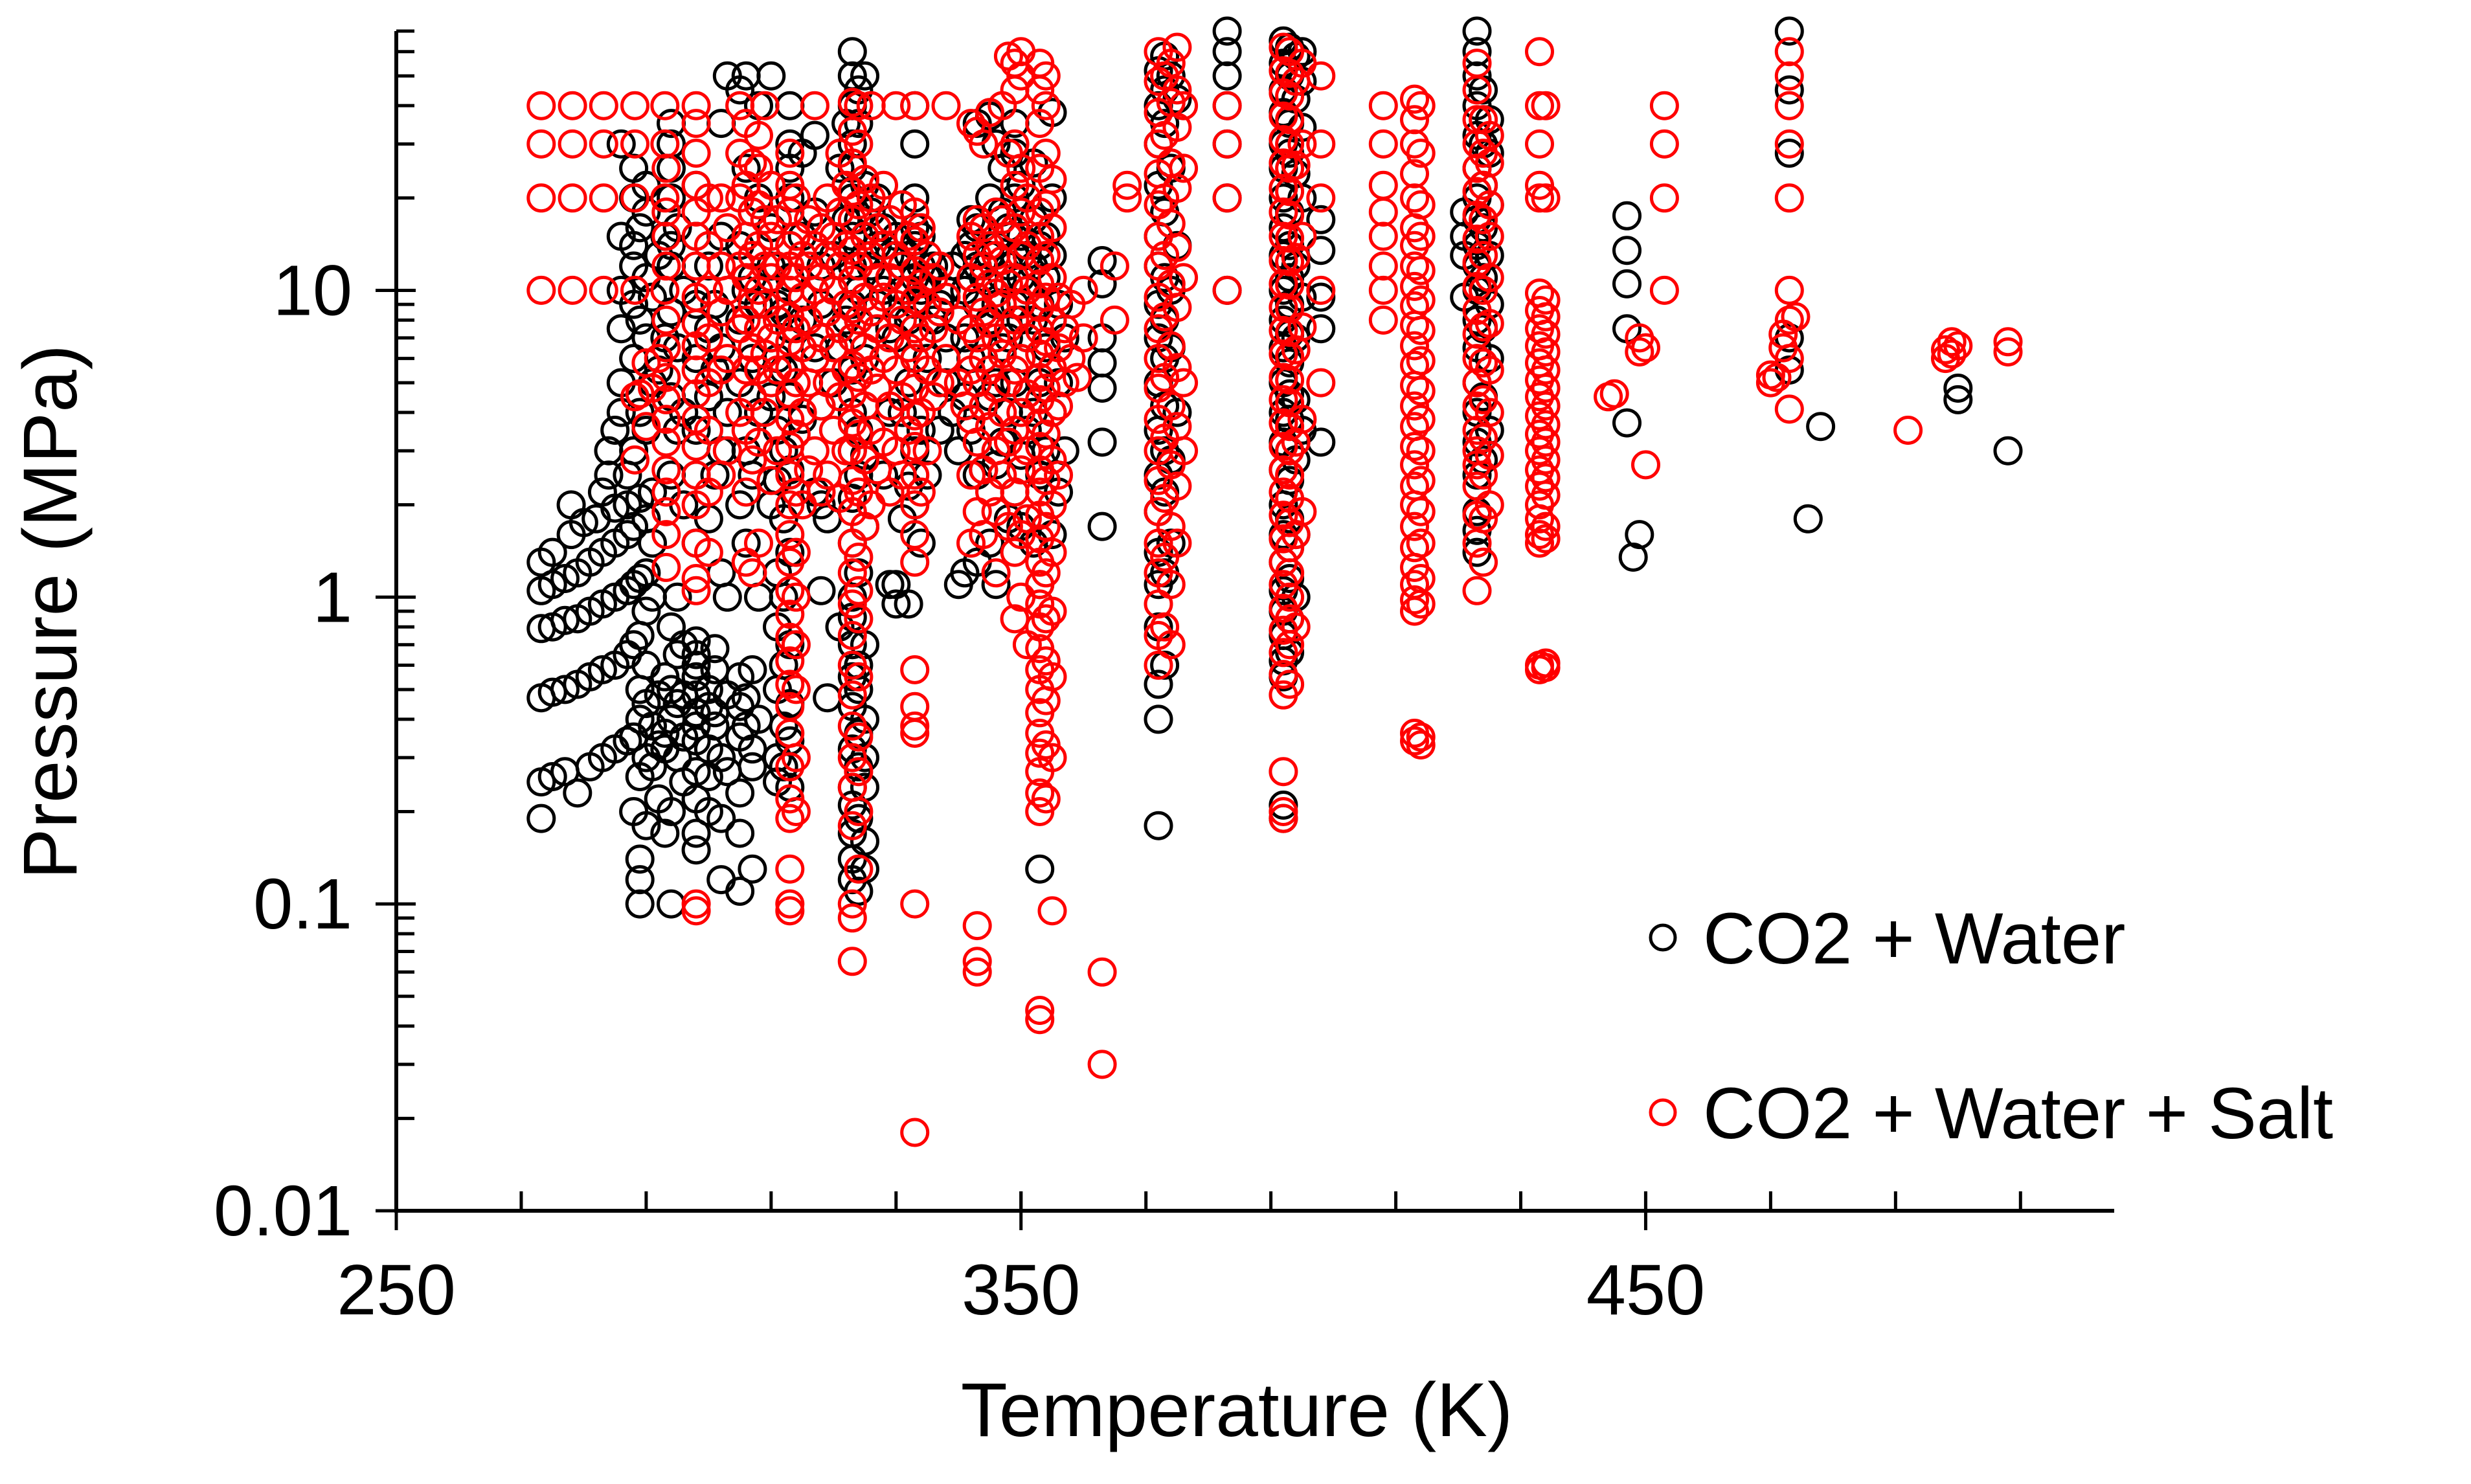 Image resolution: width=2471 pixels, height=1484 pixels. I want to click on y-tick-label: 0.01, so click(283, 1211).